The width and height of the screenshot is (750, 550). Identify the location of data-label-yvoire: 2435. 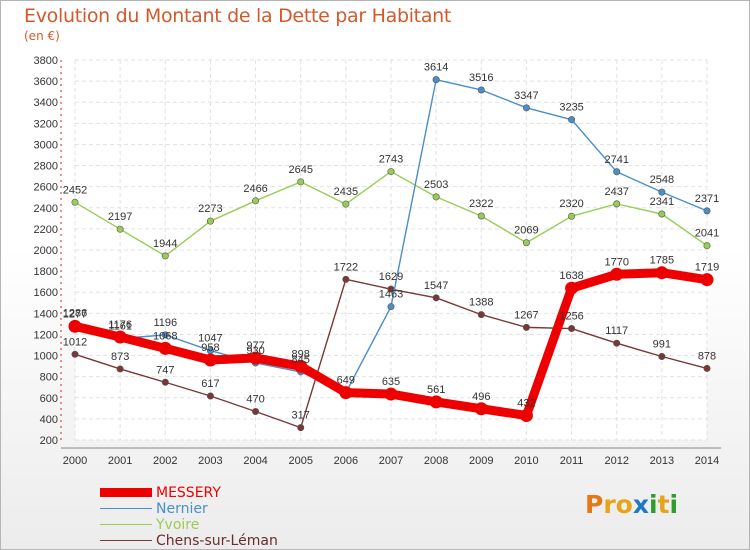
(346, 192).